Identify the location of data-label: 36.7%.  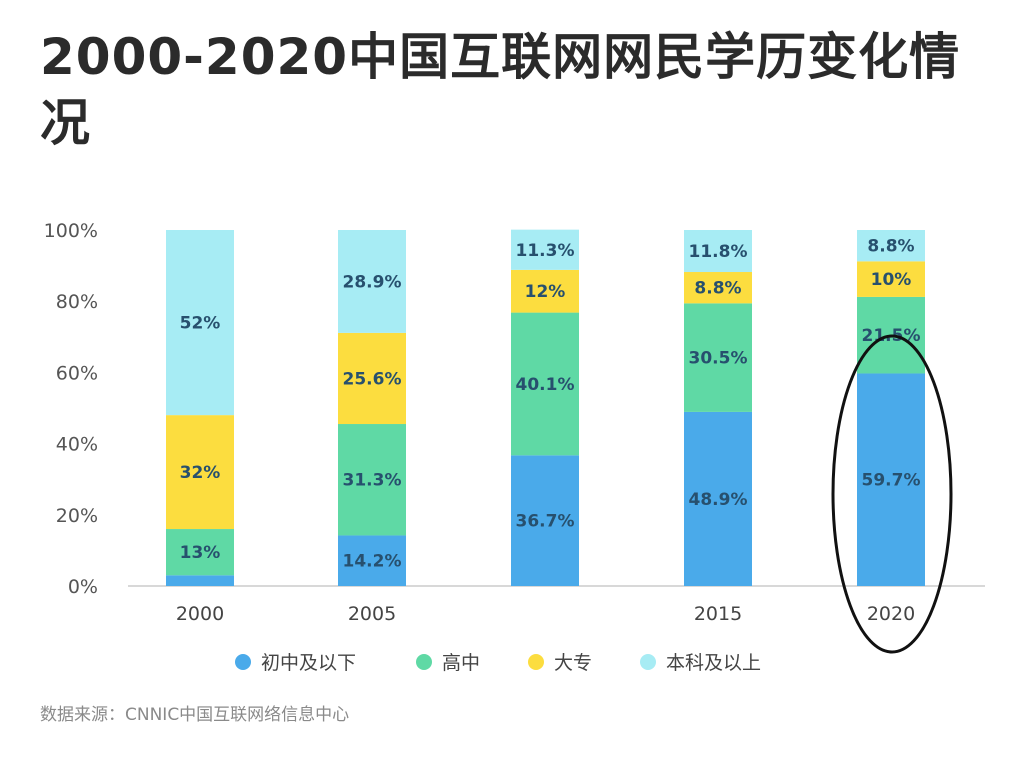
(545, 522).